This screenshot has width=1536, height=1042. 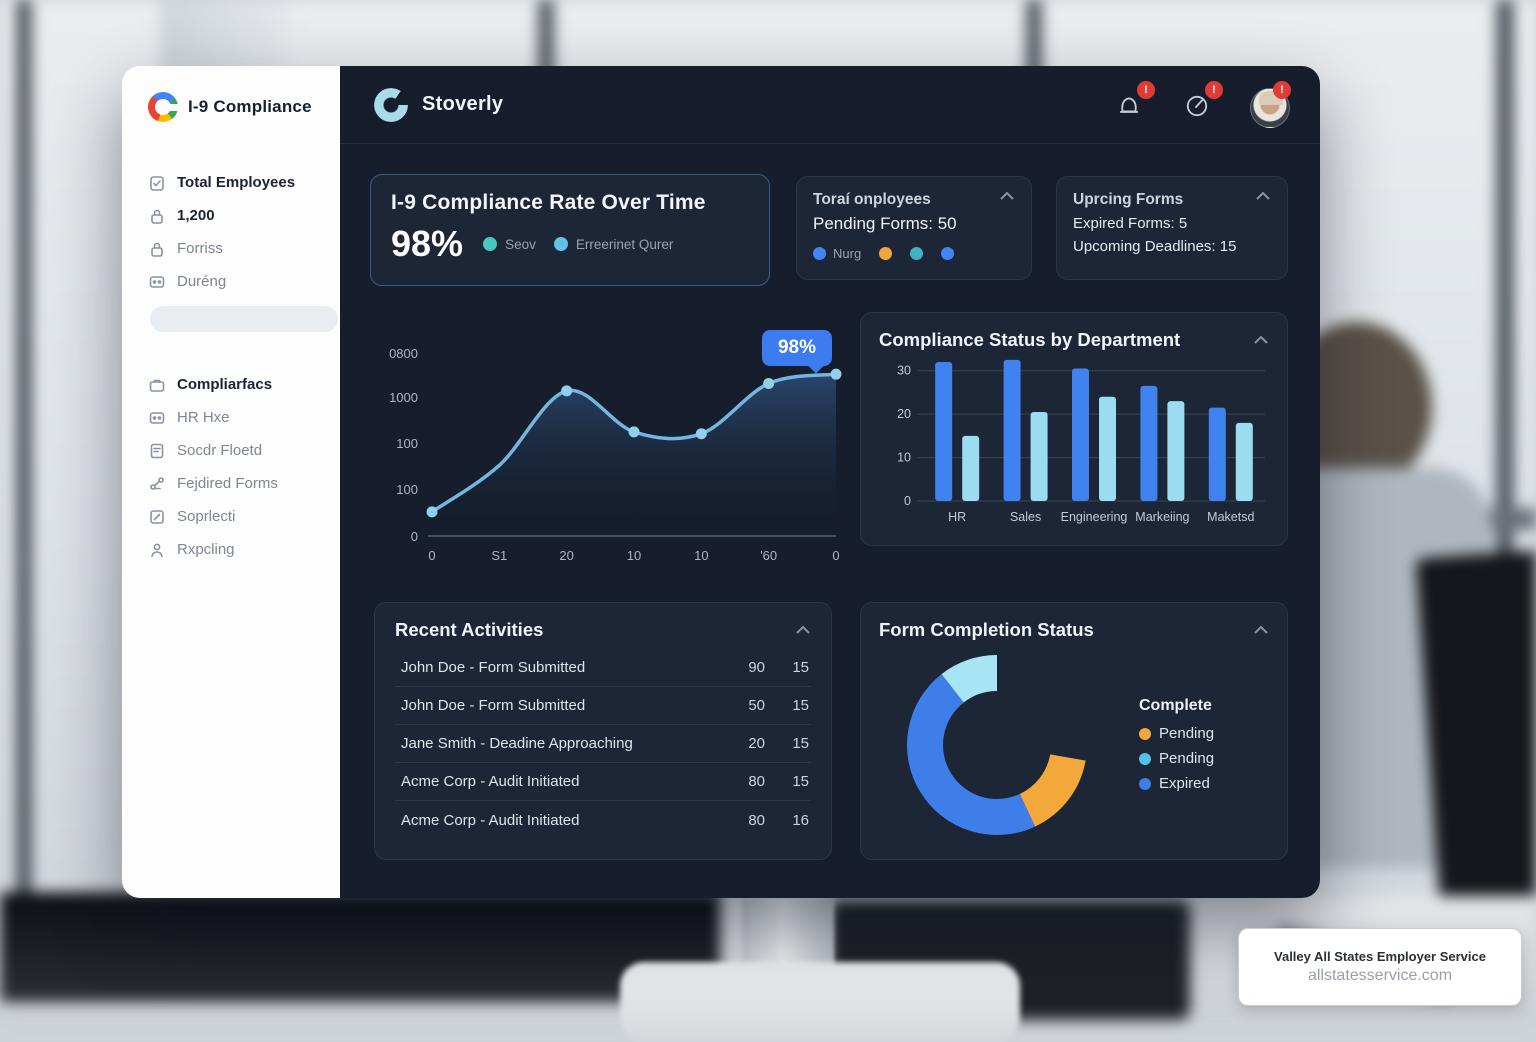 I want to click on compliance-rate-value: 98%, so click(x=427, y=244).